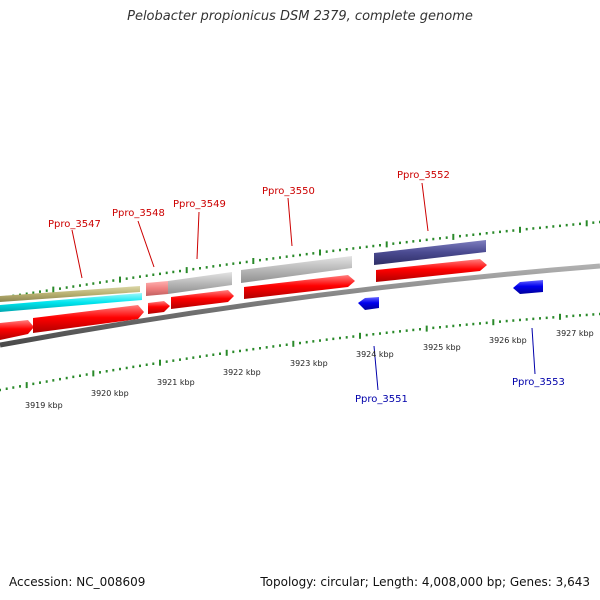 Image resolution: width=600 pixels, height=600 pixels. I want to click on gene-label: Ppro_3550, so click(288, 191).